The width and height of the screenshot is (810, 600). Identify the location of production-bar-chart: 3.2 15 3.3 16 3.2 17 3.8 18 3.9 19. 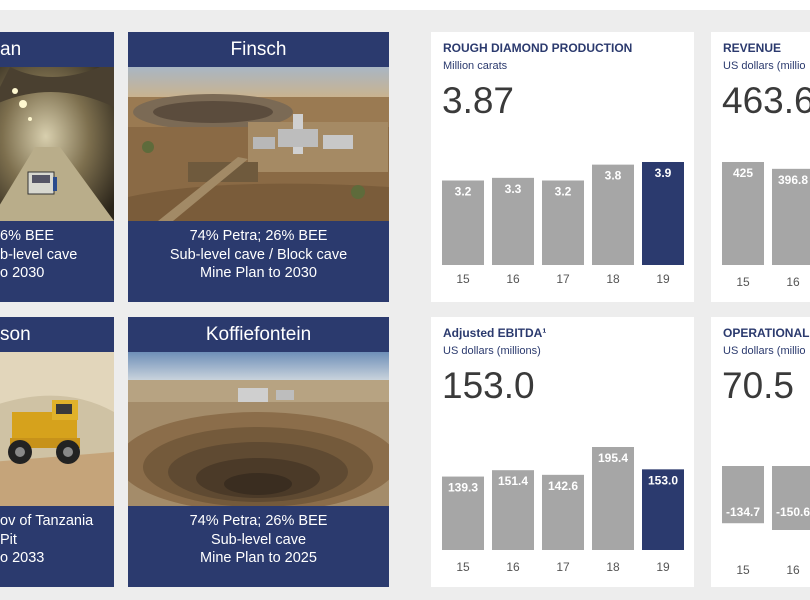
(563, 224).